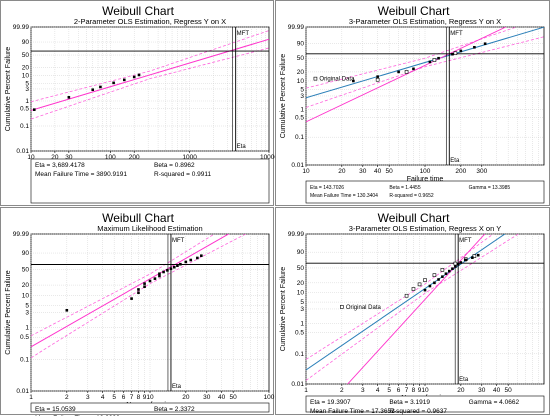  I want to click on stat-entry: Eta = 143.7026, so click(327, 188).